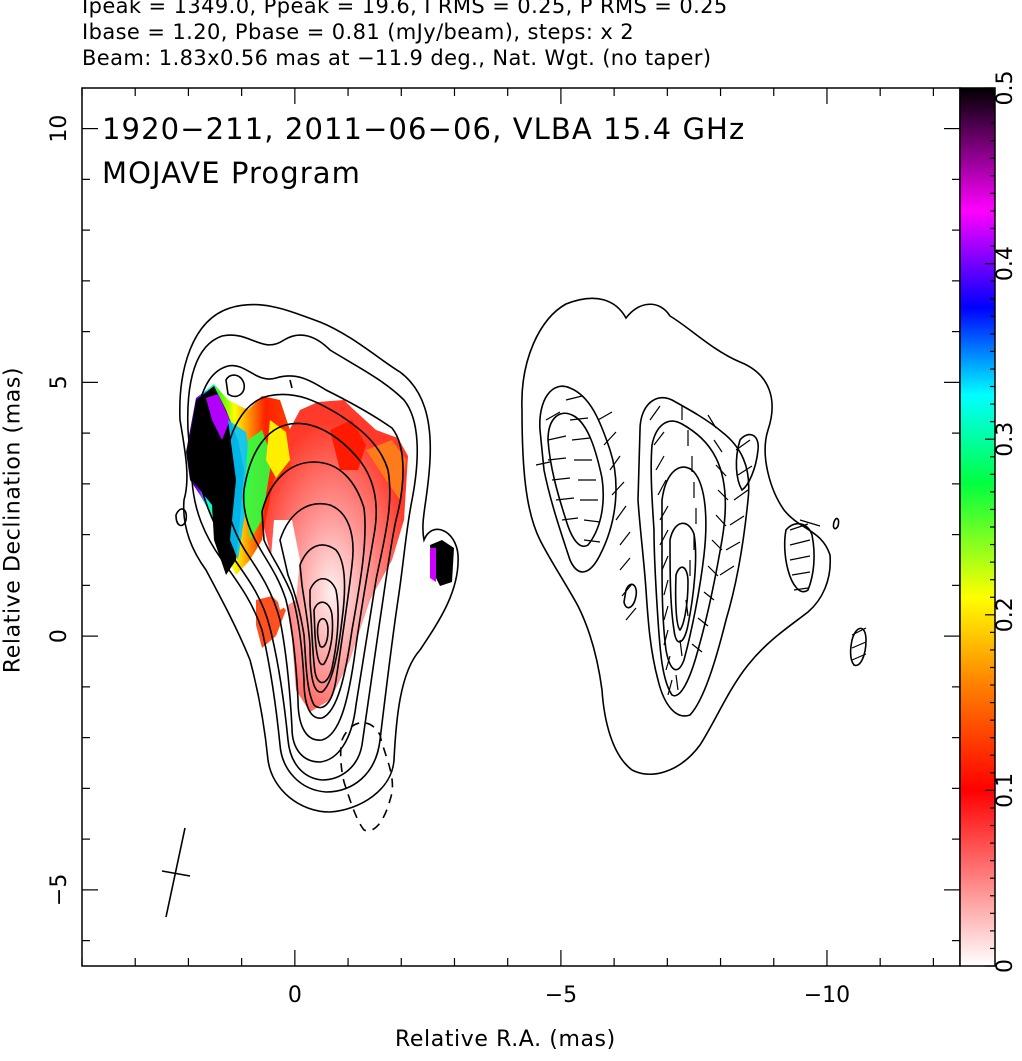 This screenshot has height=1061, width=1022. Describe the element at coordinates (13, 520) in the screenshot. I see `y-axis-label: Relative Declination (mas)` at that location.